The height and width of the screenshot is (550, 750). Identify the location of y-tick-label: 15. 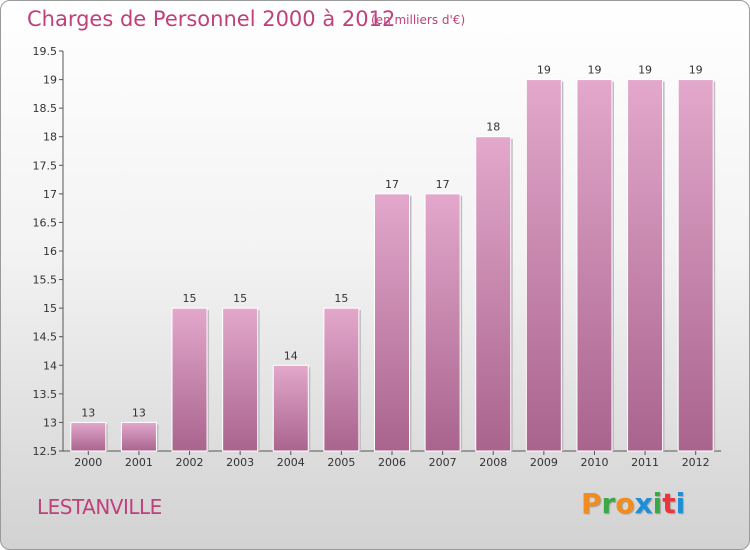
(50, 308).